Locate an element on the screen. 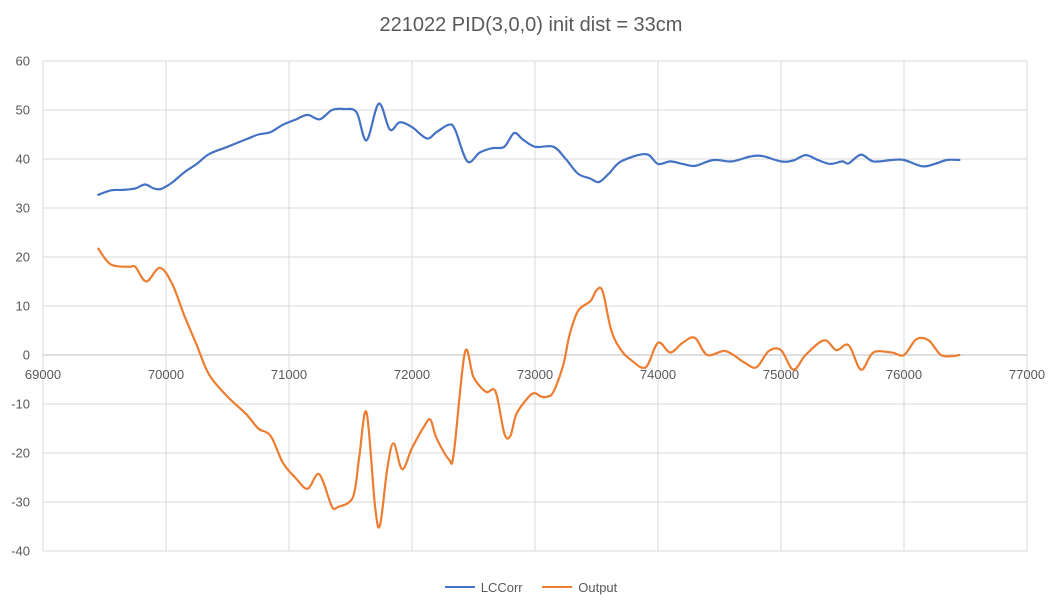 The height and width of the screenshot is (607, 1062). x-tick-label: 71000 is located at coordinates (289, 374).